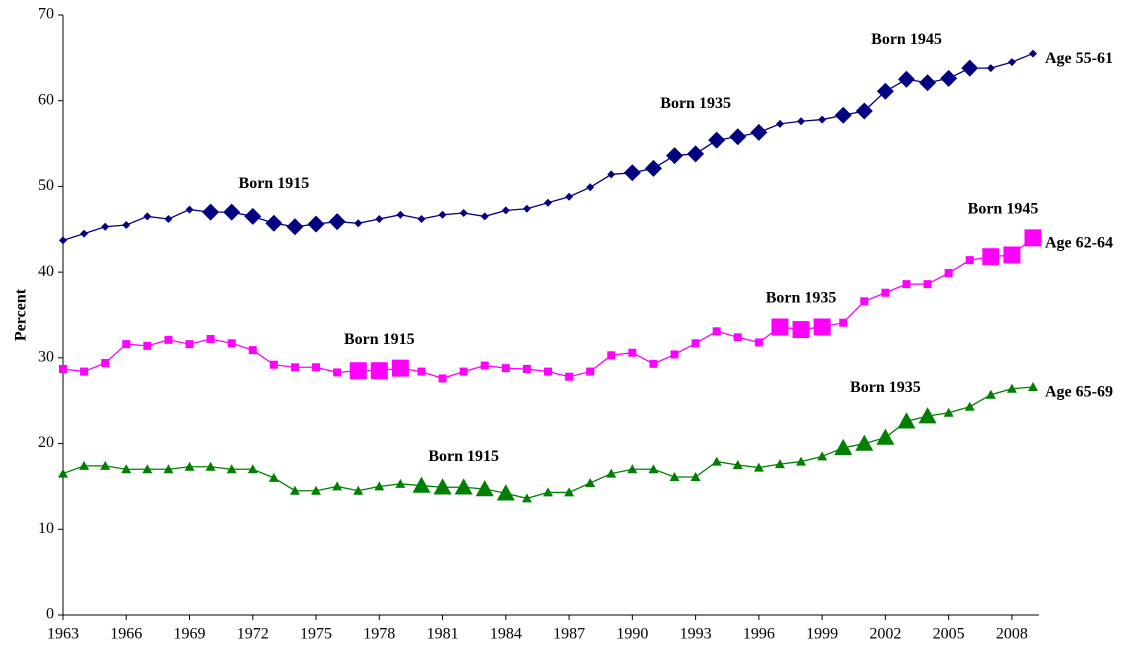 The height and width of the screenshot is (660, 1147). What do you see at coordinates (46, 528) in the screenshot?
I see `y-tick-label: 10` at bounding box center [46, 528].